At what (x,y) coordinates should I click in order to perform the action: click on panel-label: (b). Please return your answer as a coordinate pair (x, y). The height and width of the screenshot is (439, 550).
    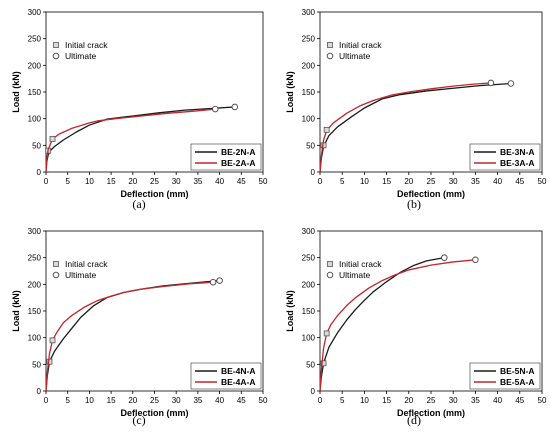
    Looking at the image, I should click on (414, 204).